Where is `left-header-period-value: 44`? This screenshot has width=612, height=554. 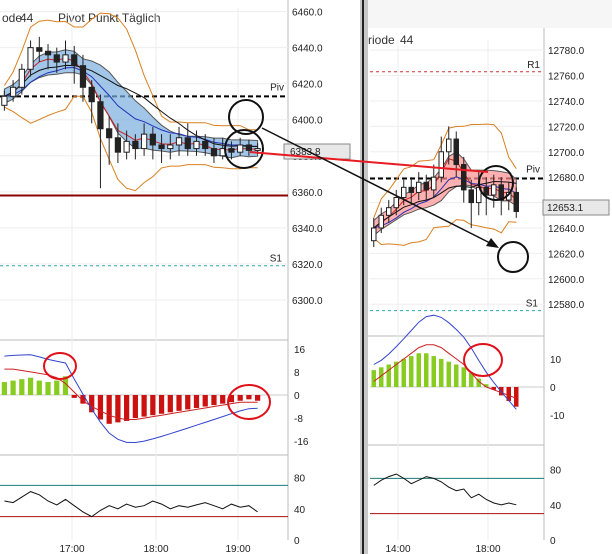 left-header-period-value: 44 is located at coordinates (27, 18).